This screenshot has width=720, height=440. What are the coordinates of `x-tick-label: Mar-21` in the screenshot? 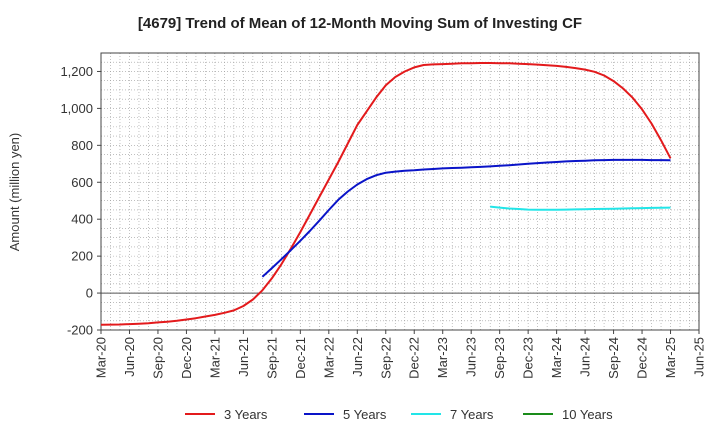 It's located at (214, 357).